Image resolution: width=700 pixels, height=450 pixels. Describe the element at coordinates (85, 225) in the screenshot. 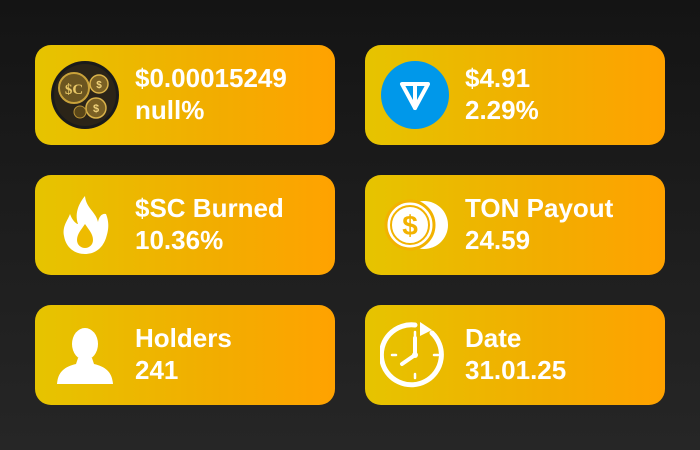

I see `flame-icon` at that location.